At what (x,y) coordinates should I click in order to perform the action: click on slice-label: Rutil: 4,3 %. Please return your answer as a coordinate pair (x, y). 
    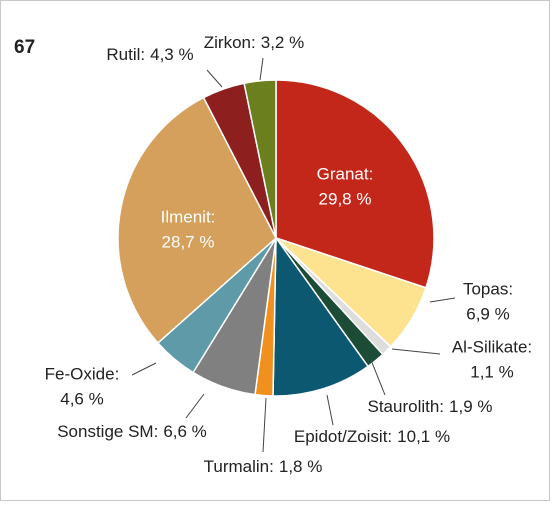
    Looking at the image, I should click on (149, 54).